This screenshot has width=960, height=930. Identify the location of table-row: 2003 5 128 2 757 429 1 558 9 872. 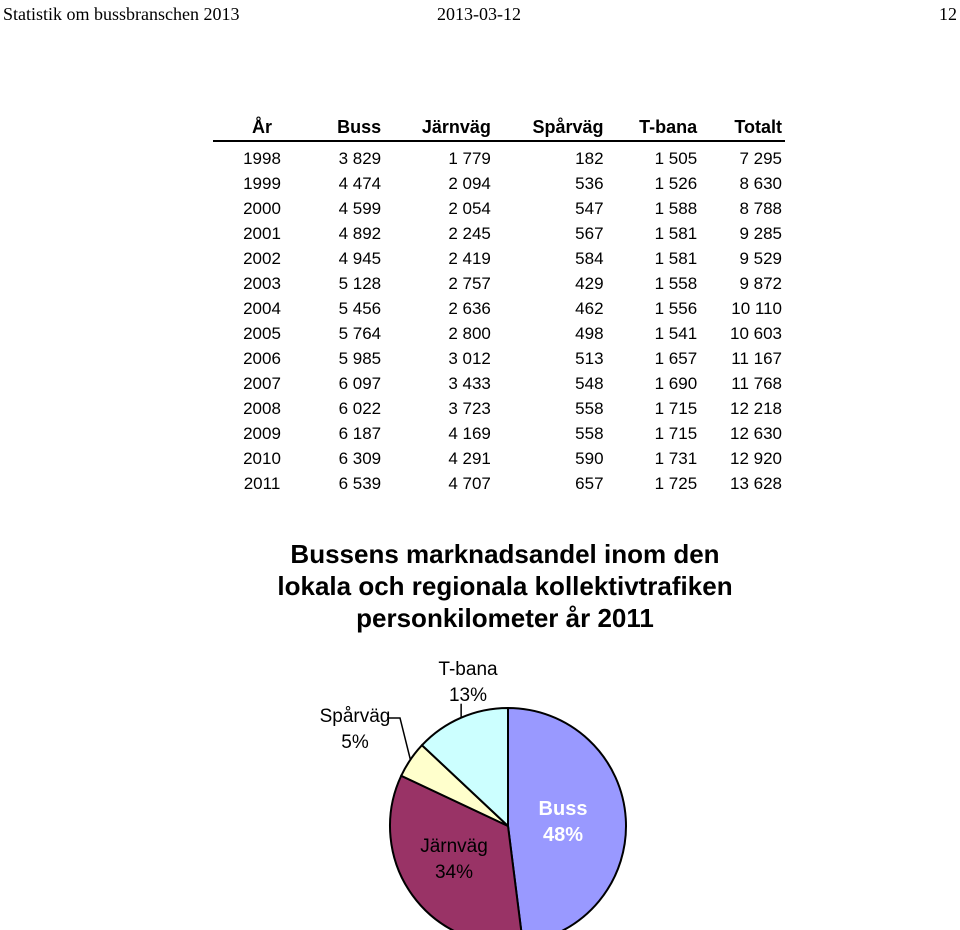
(499, 283).